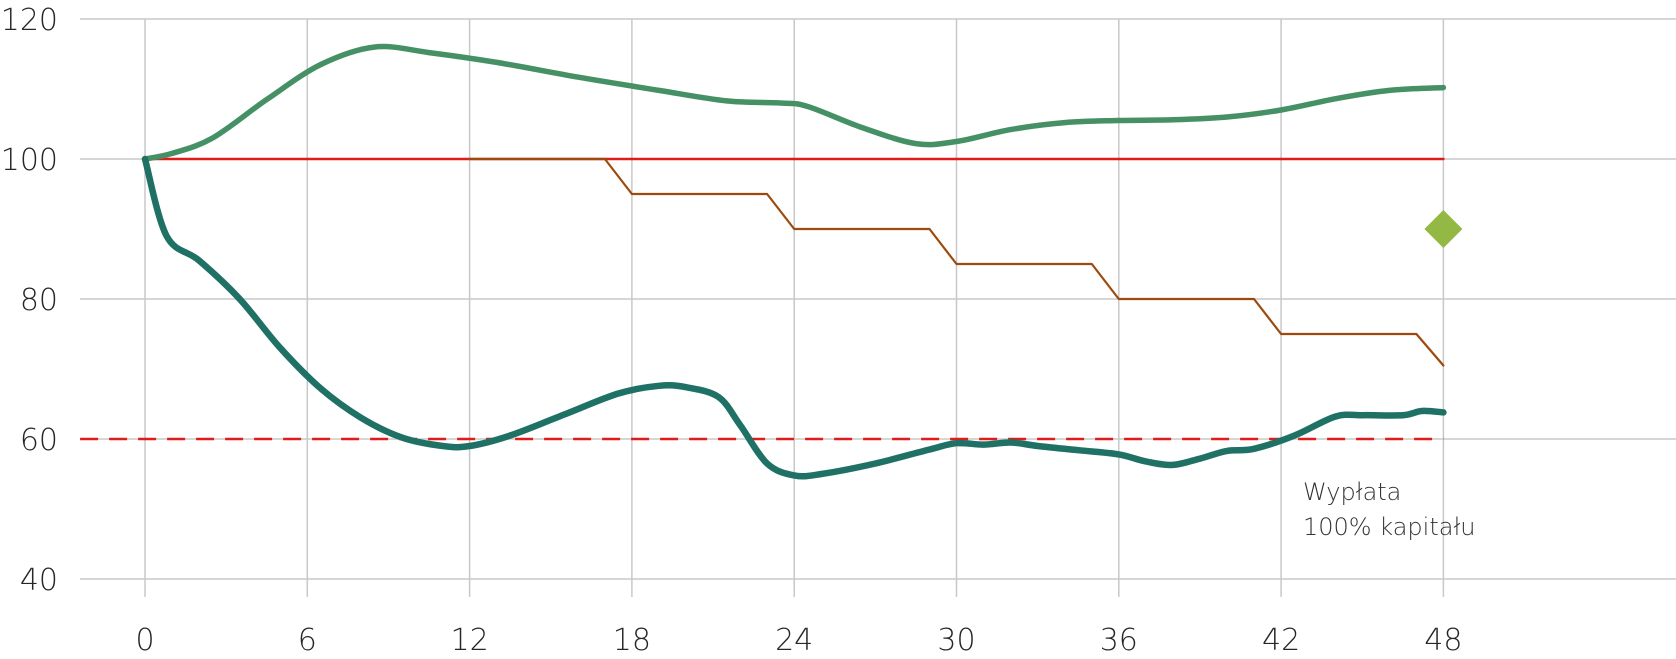 This screenshot has width=1676, height=659. What do you see at coordinates (39, 300) in the screenshot?
I see `y-tick-label: 80` at bounding box center [39, 300].